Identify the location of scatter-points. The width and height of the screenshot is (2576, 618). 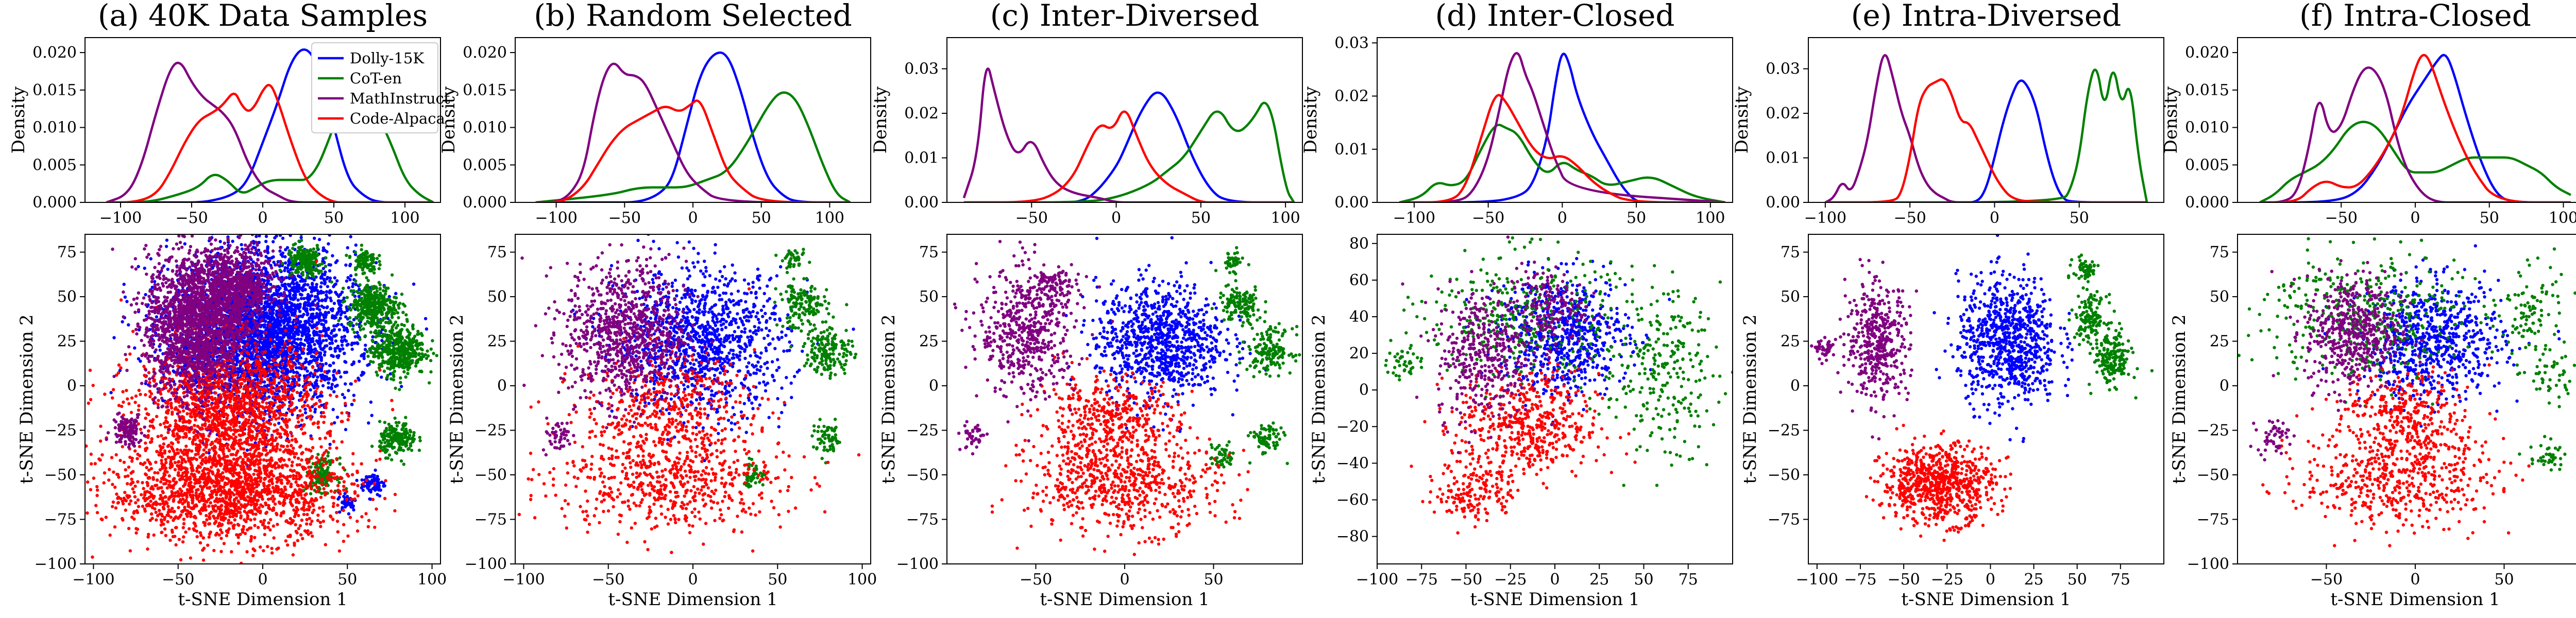
(261, 361).